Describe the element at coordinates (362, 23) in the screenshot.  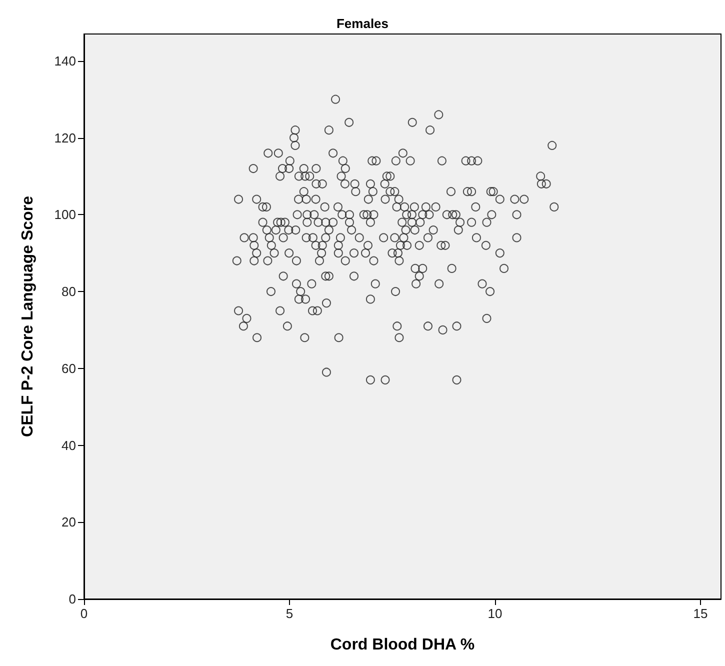
I see `chart-title: Females` at that location.